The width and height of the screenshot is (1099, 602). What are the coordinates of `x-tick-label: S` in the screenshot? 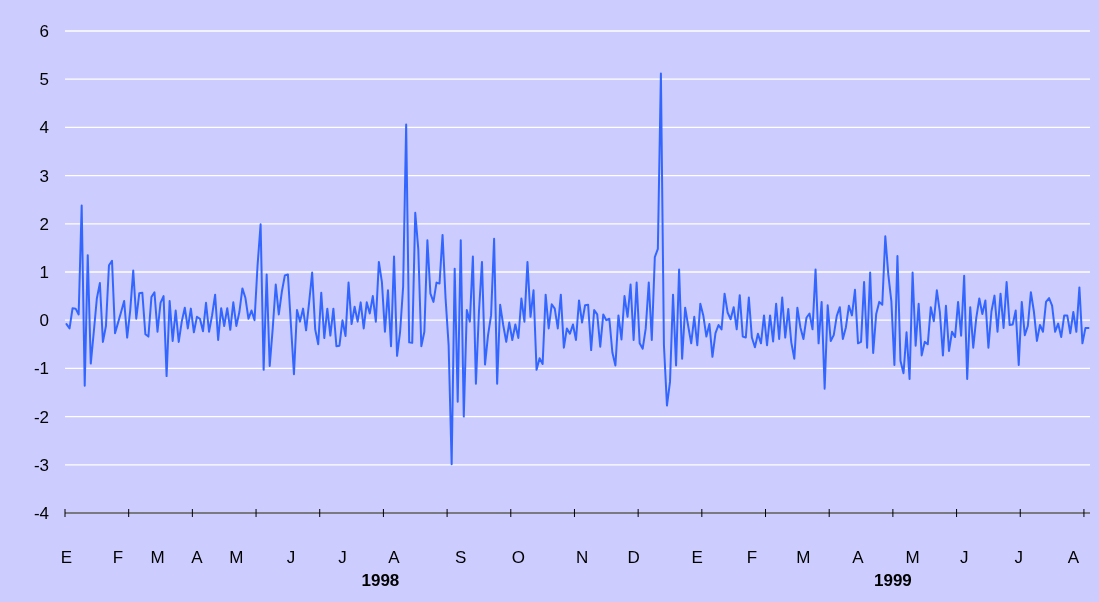 It's located at (461, 557).